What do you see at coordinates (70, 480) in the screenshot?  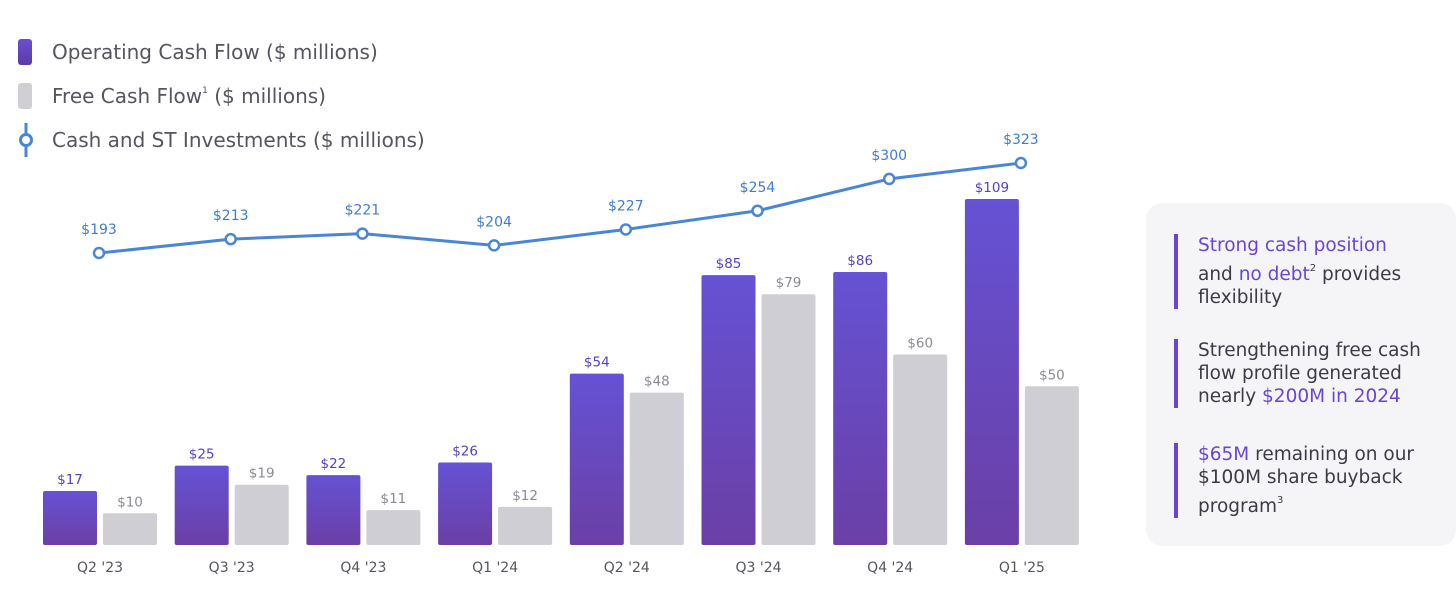 I see `operating-cash-flow-label: $17` at bounding box center [70, 480].